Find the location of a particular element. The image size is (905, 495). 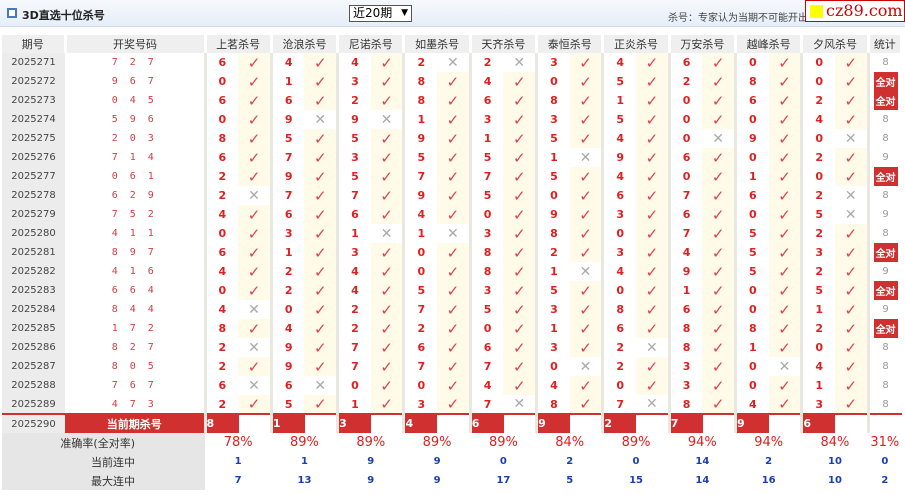

header-expert: 正炎杀号 is located at coordinates (636, 44).